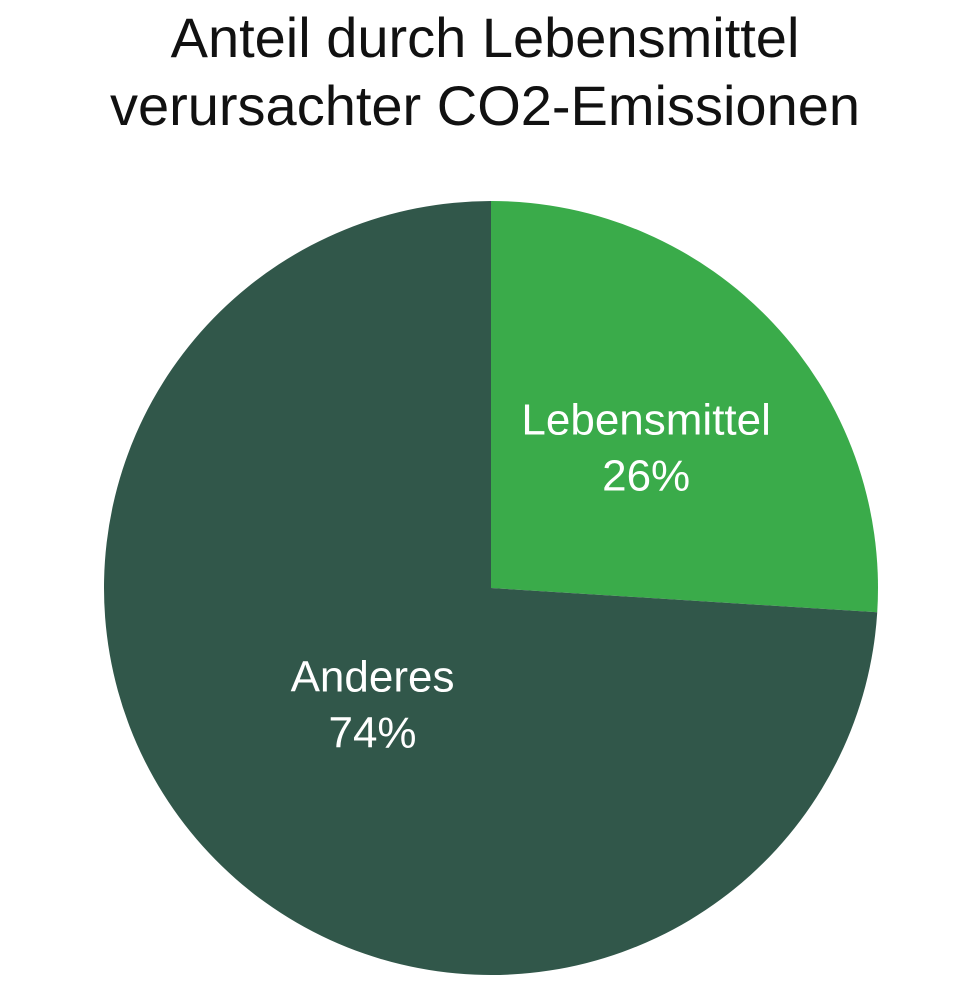 This screenshot has height=1000, width=970. I want to click on slice-value-lebensmittel: 26%, so click(646, 475).